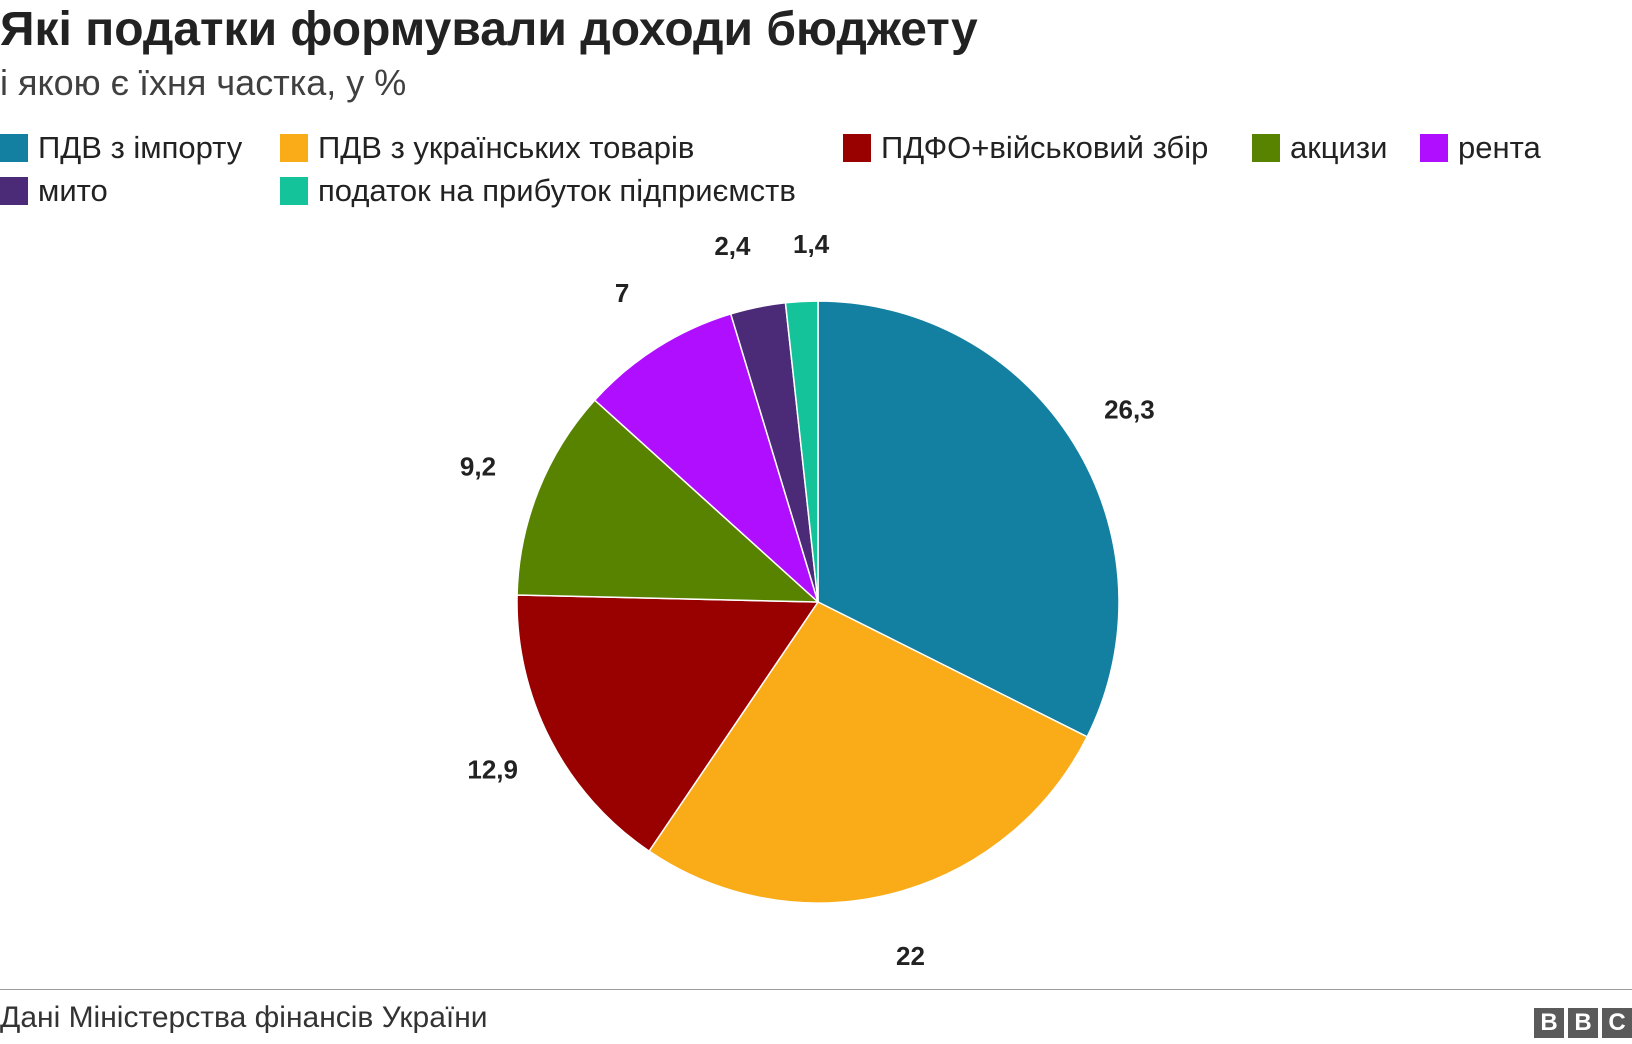 Image resolution: width=1632 pixels, height=1044 pixels. Describe the element at coordinates (557, 190) in the screenshot. I see `legend-label-corporate-tax: податок на прибуток підприємств` at that location.